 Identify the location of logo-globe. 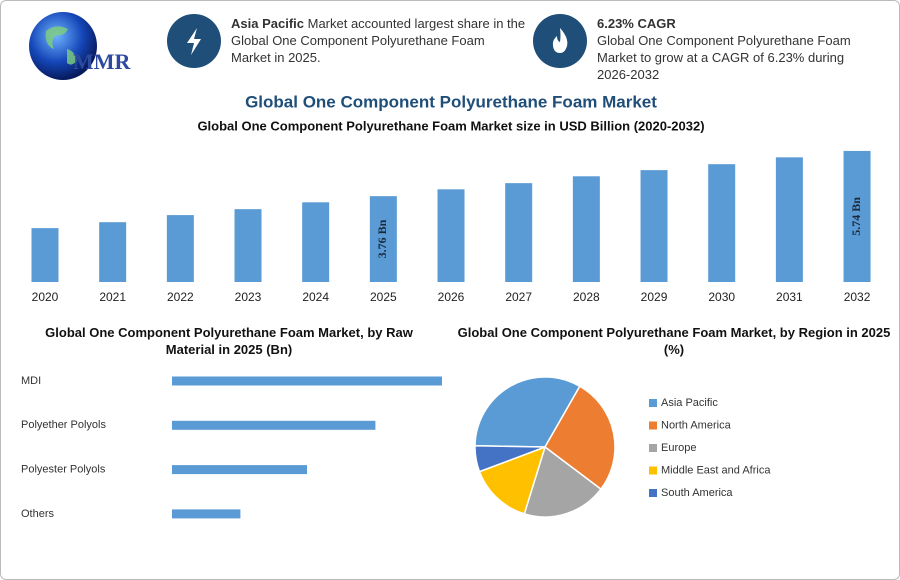
(63, 46).